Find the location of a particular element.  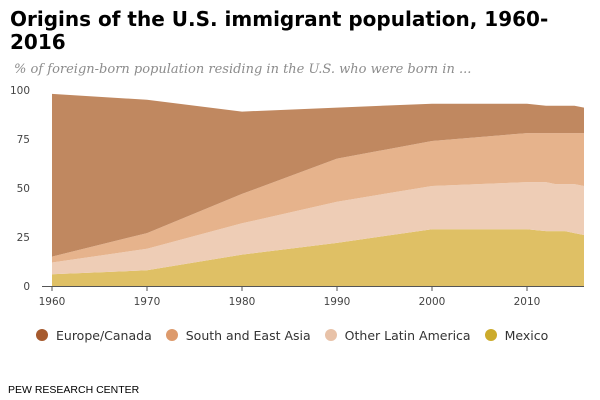

x-tick-label: 1990 is located at coordinates (337, 302).